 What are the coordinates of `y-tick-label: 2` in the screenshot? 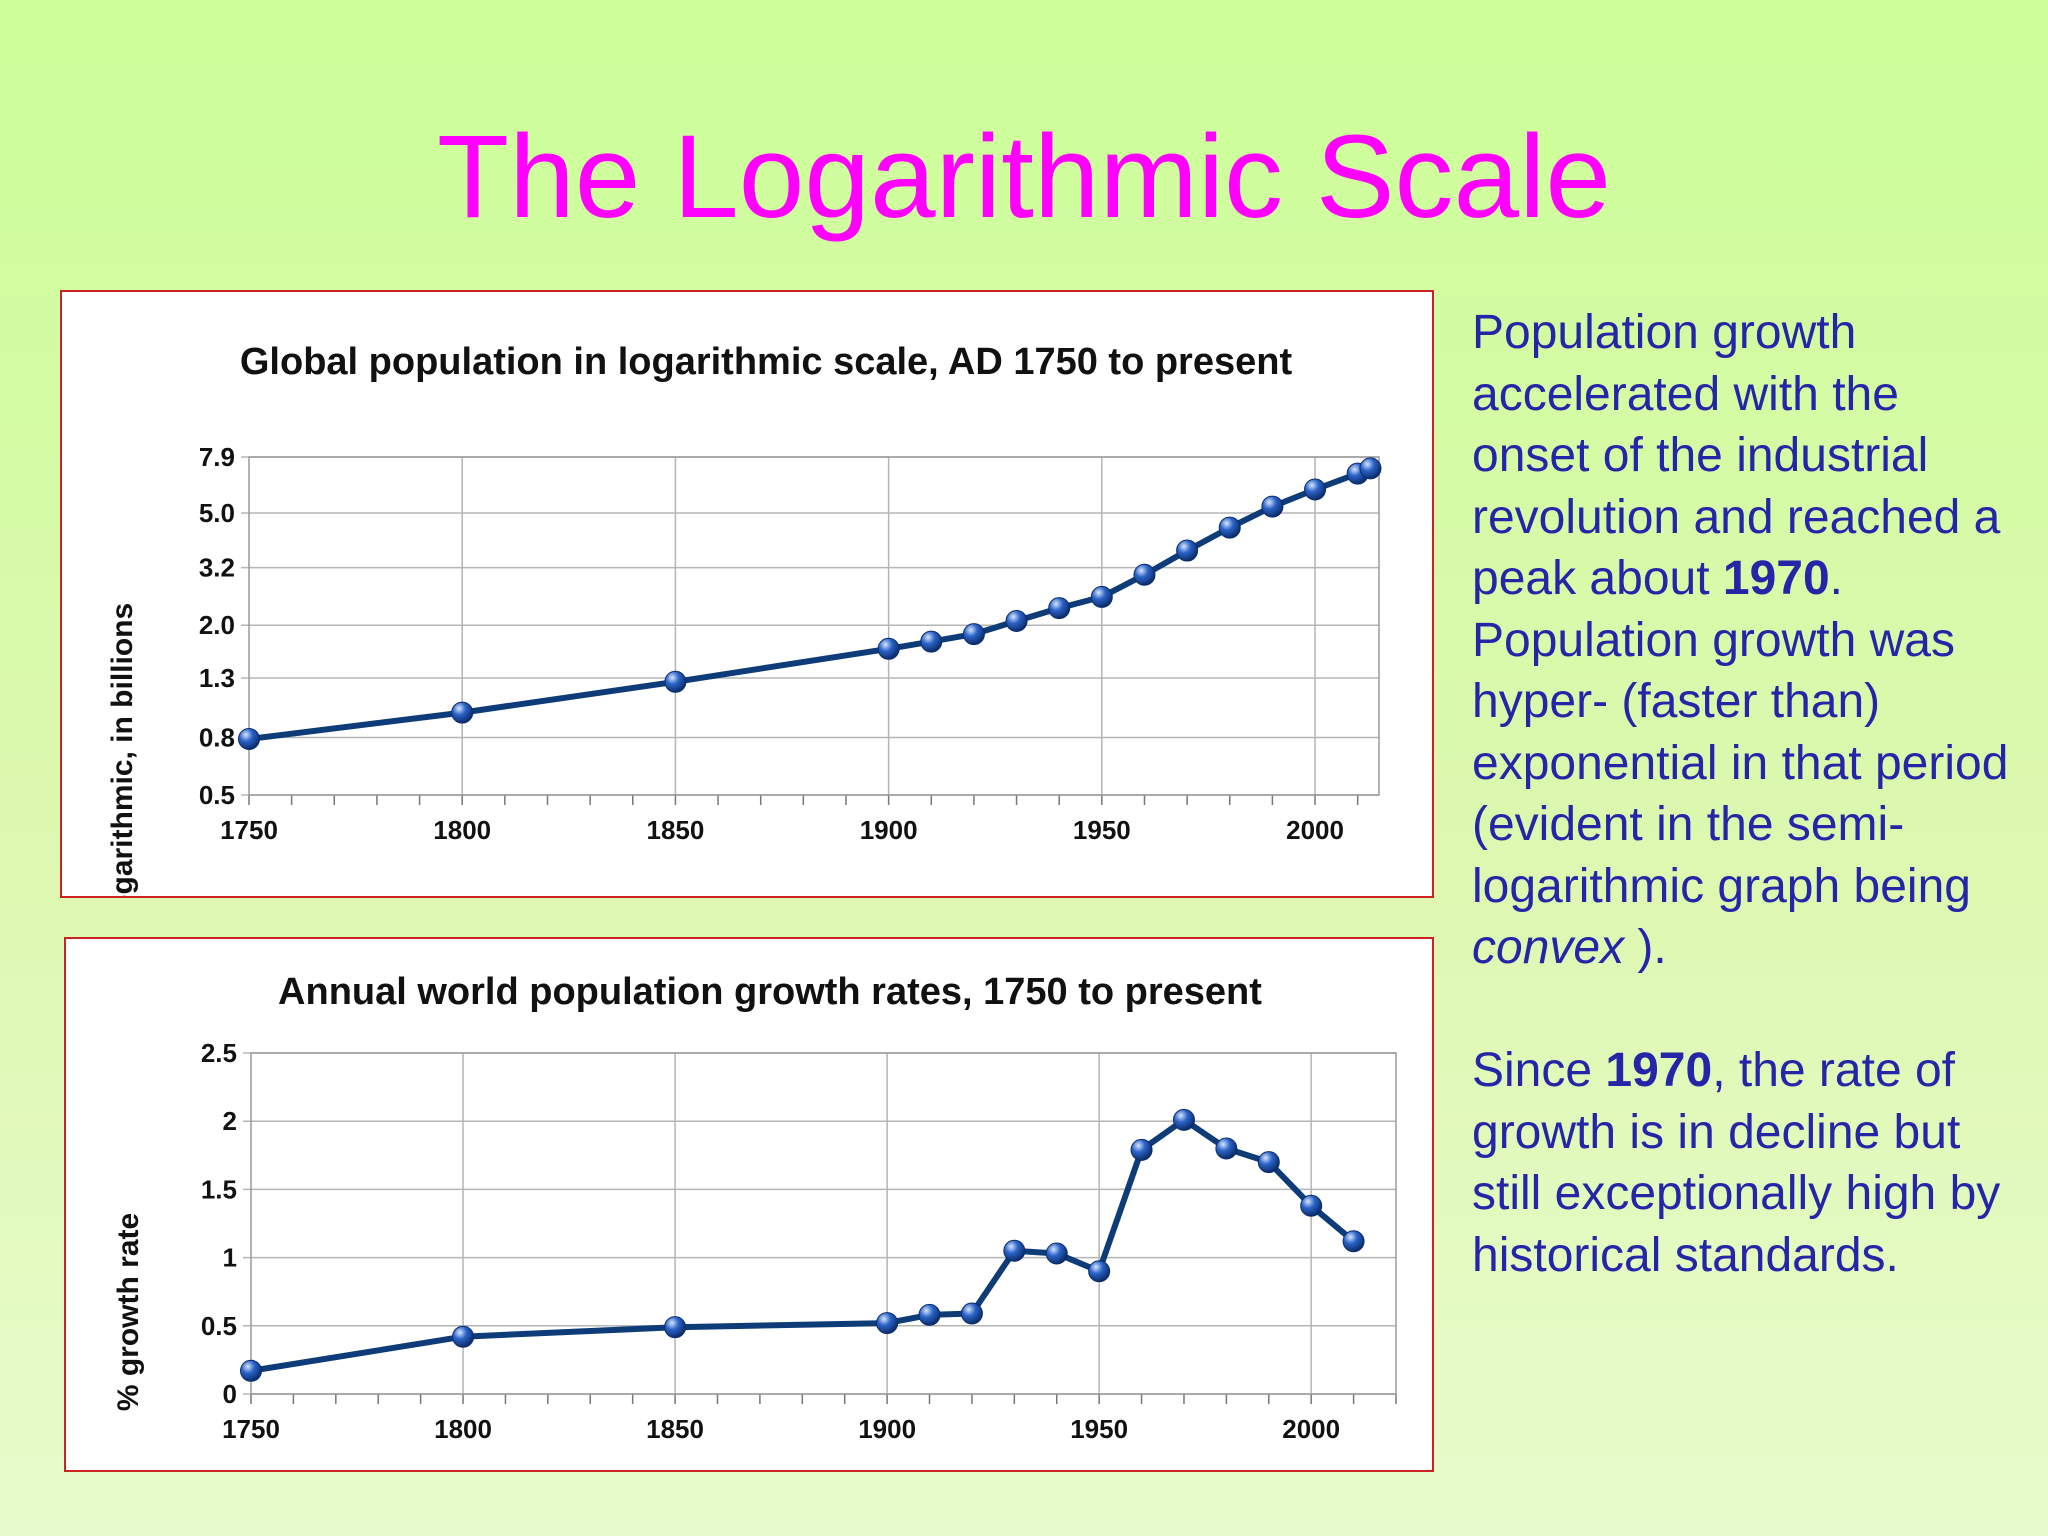 It's located at (230, 1121).